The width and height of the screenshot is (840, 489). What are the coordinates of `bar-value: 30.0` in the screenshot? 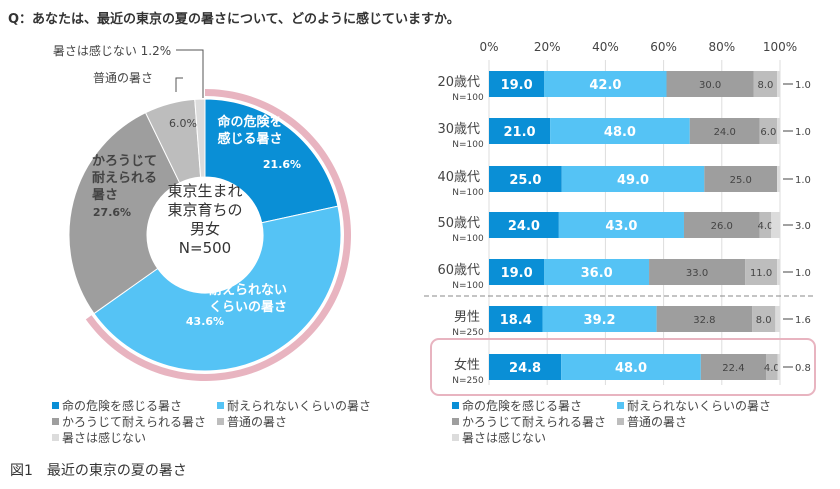 It's located at (710, 85).